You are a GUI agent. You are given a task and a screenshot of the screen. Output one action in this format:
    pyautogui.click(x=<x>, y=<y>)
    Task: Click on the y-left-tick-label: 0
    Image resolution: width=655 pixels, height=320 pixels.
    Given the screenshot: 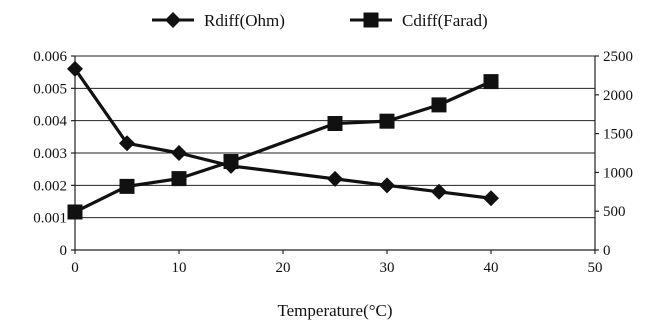 What is the action you would take?
    pyautogui.click(x=64, y=251)
    